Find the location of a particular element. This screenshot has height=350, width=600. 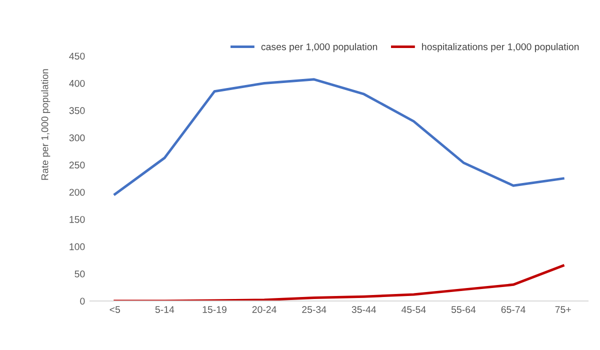

y-tick-label: 300 is located at coordinates (77, 138).